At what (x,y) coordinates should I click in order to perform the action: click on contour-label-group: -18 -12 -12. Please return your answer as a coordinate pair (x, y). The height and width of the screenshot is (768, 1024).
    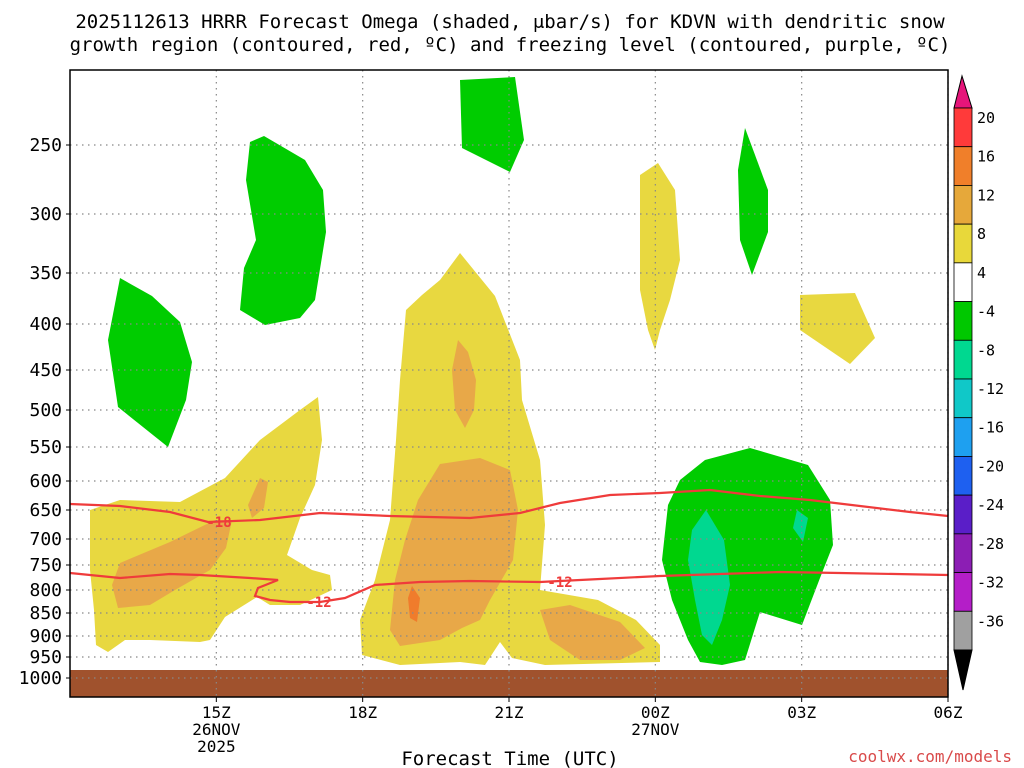
    Looking at the image, I should click on (389, 563).